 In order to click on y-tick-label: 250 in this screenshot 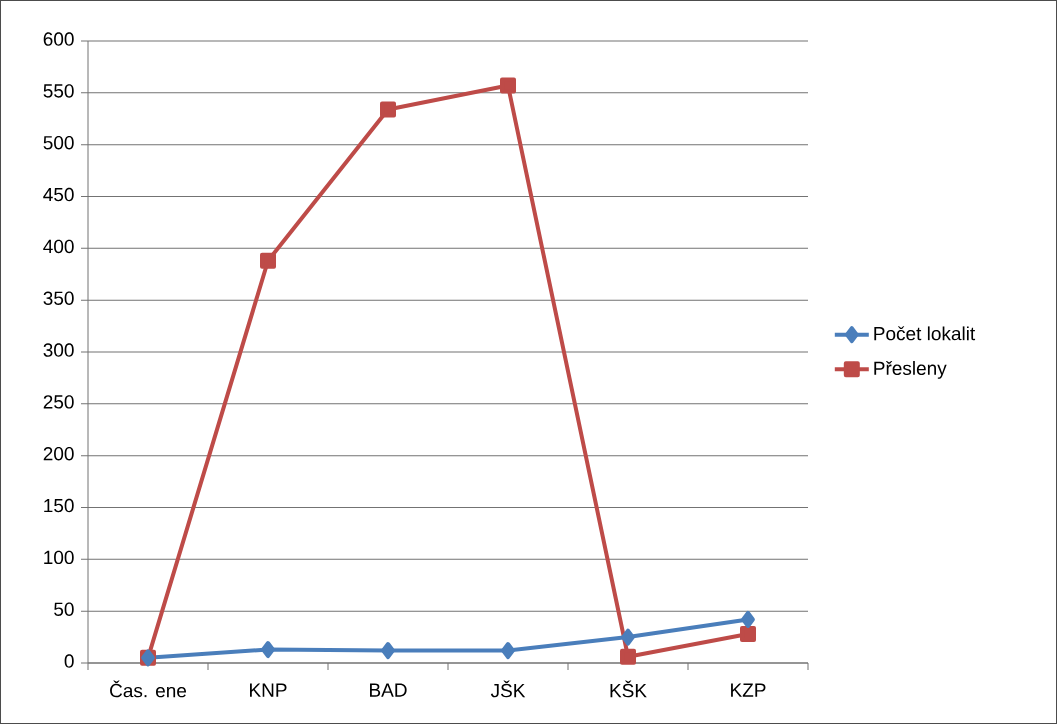, I will do `click(58, 402)`.